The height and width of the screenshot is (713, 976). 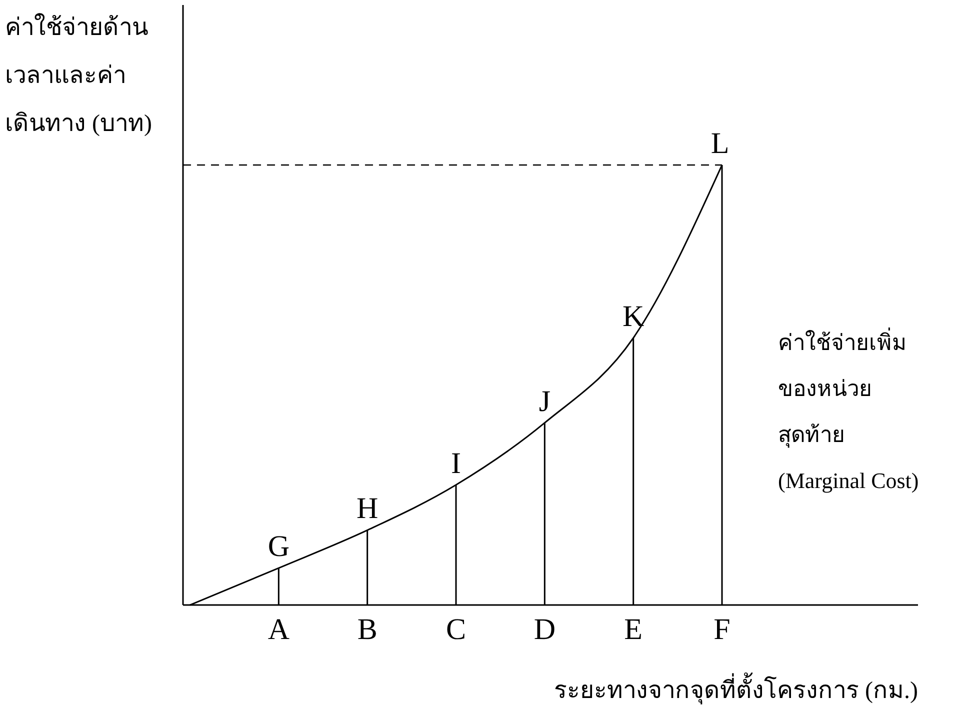 What do you see at coordinates (848, 410) in the screenshot?
I see `text: ค่าใช้จ่ายเพิ่มของหน่วยสุดท้าย (Marginal Cost)` at bounding box center [848, 410].